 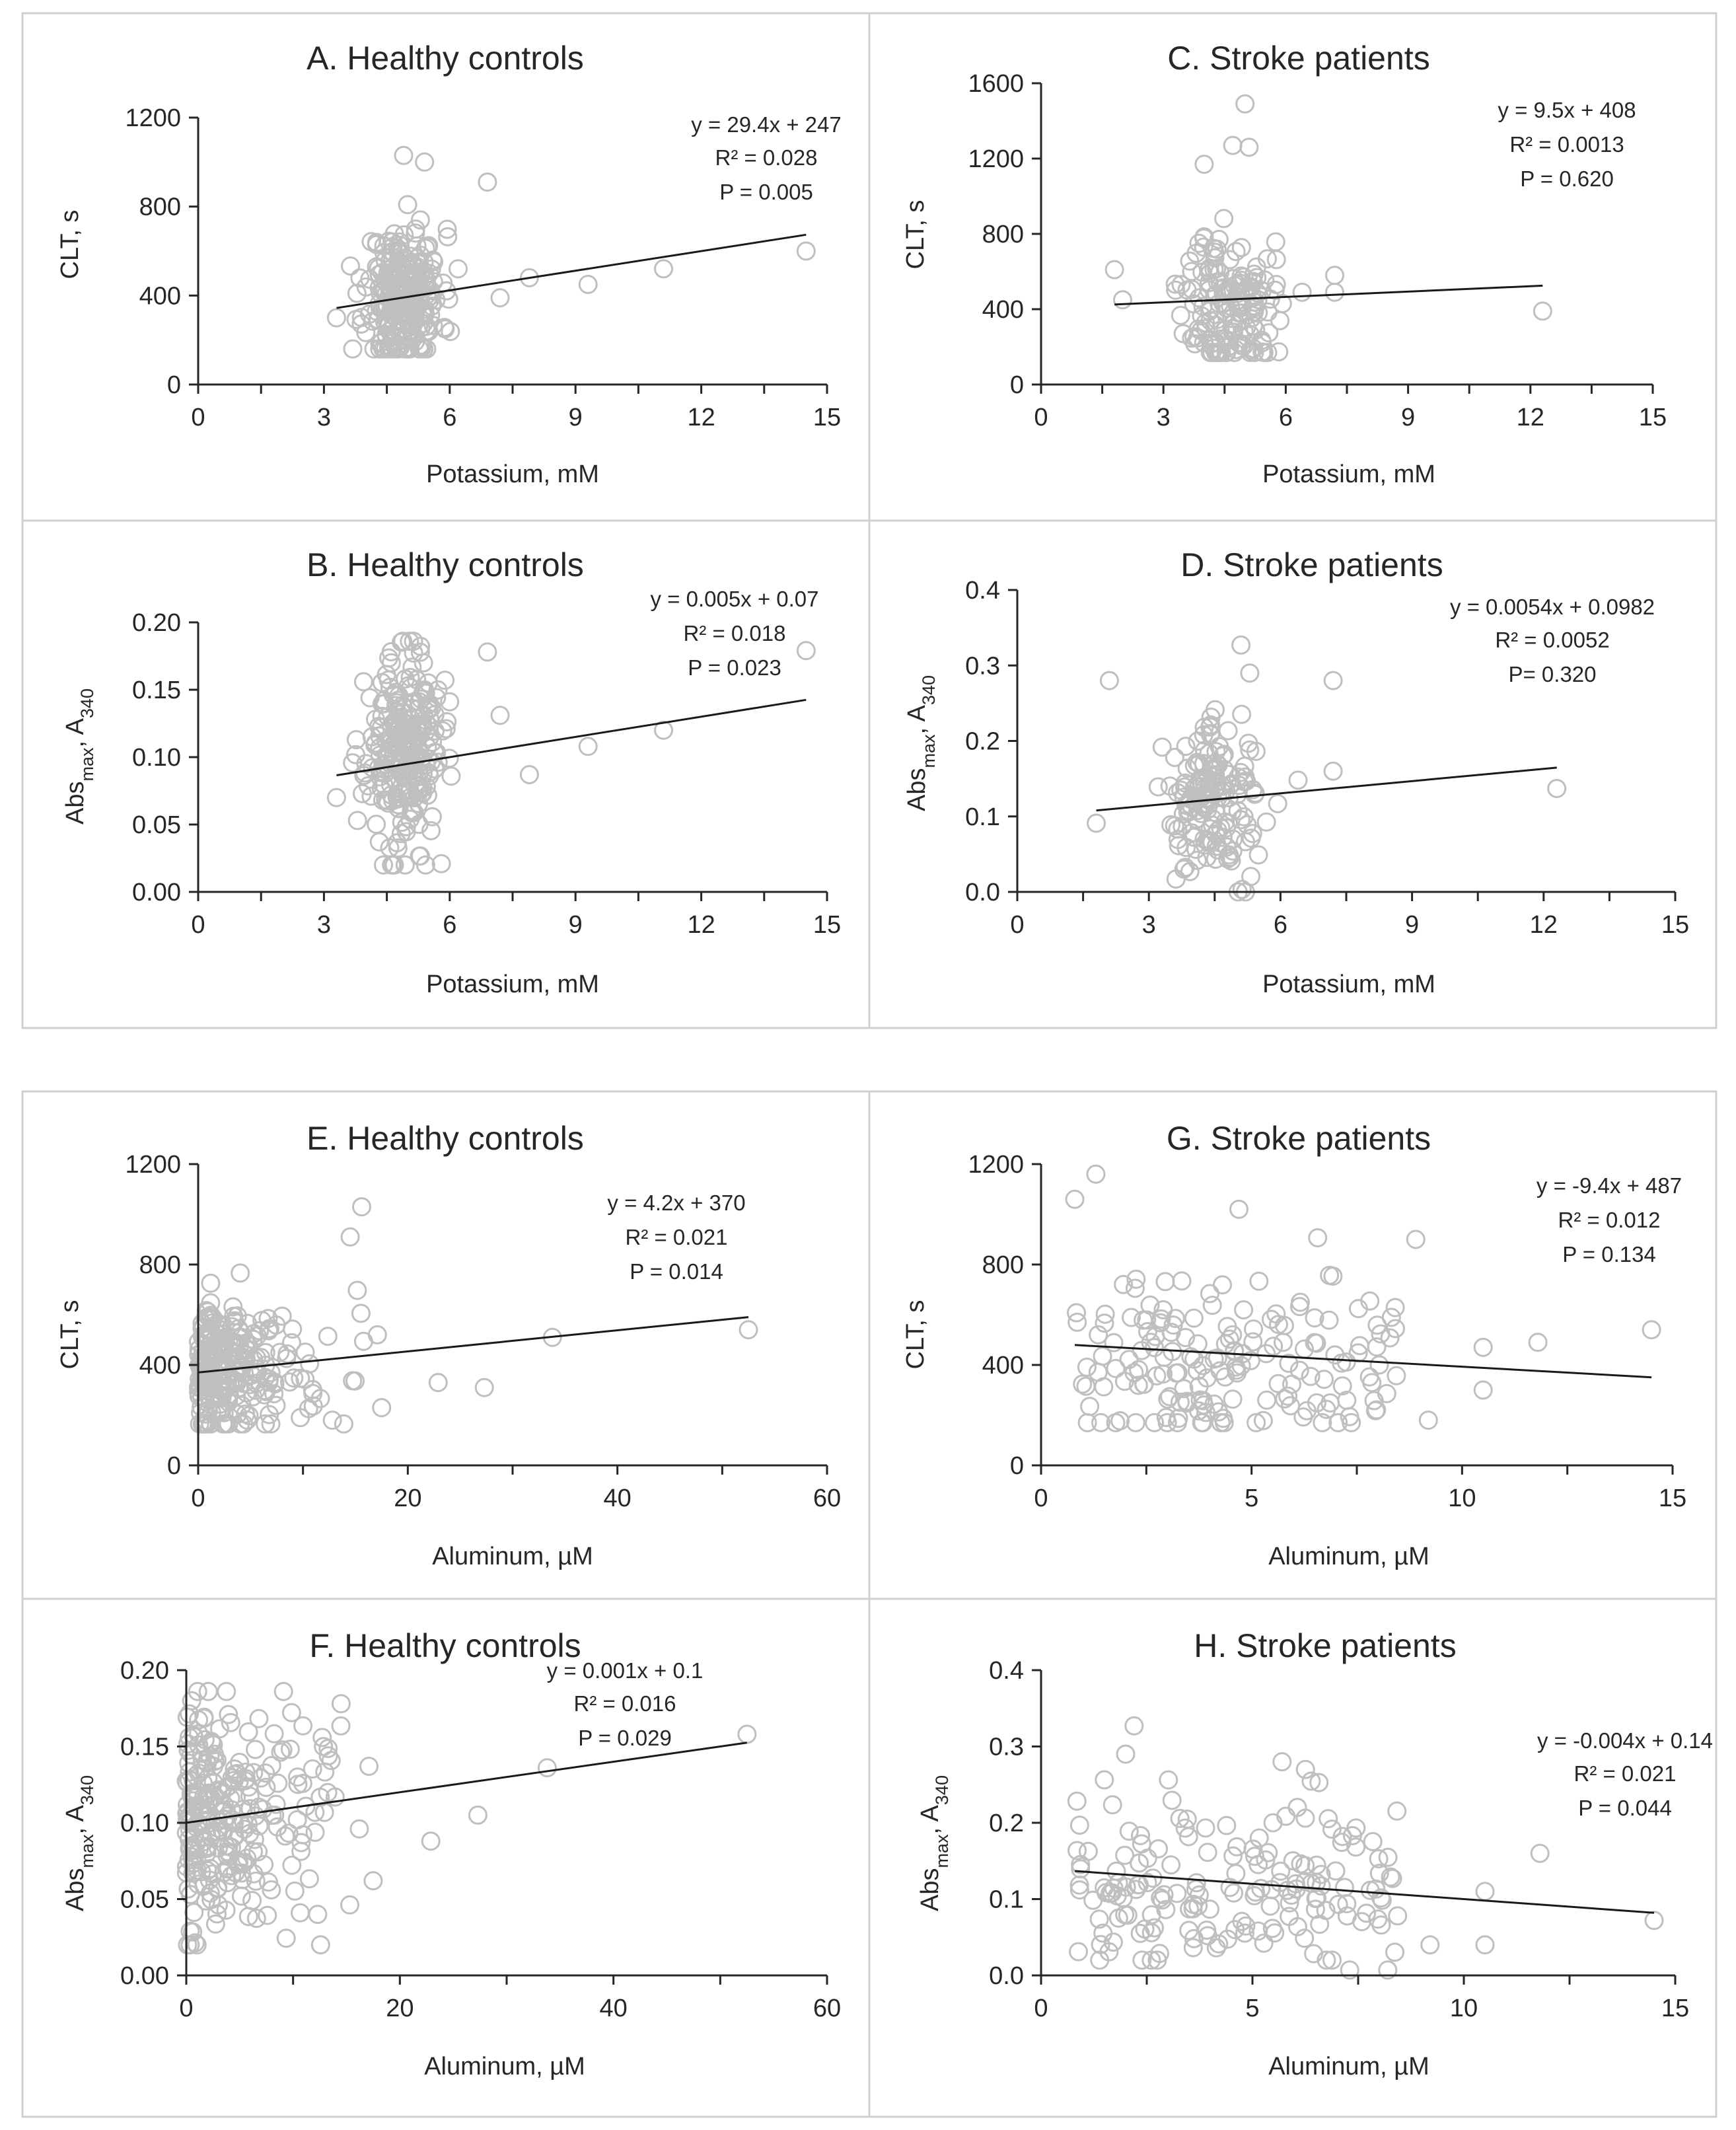 What do you see at coordinates (473, 1345) in the screenshot?
I see `trend-line` at bounding box center [473, 1345].